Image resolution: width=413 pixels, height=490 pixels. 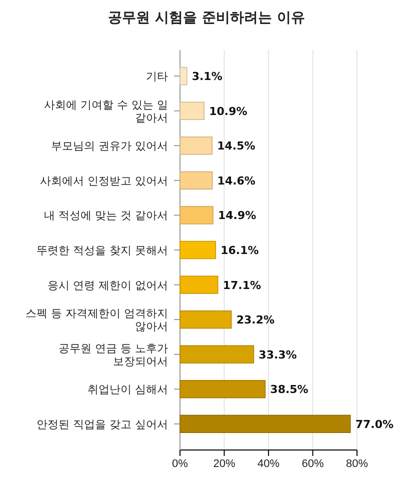 I want to click on data-label: 14.9%, so click(x=237, y=215).